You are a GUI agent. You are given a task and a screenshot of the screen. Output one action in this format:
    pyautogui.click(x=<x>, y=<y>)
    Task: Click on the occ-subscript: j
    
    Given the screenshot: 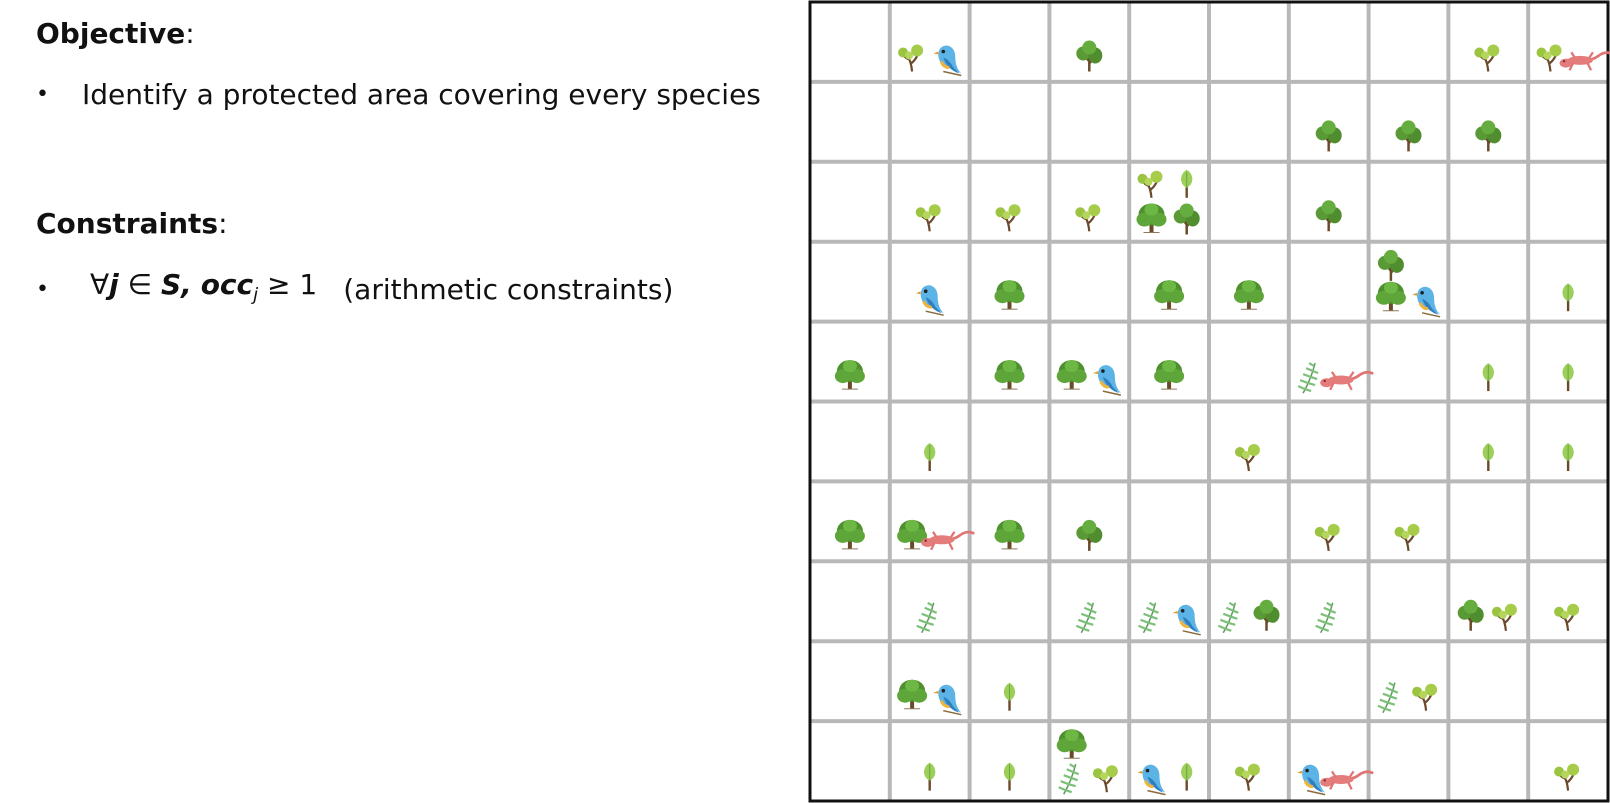 What is the action you would take?
    pyautogui.click(x=256, y=295)
    